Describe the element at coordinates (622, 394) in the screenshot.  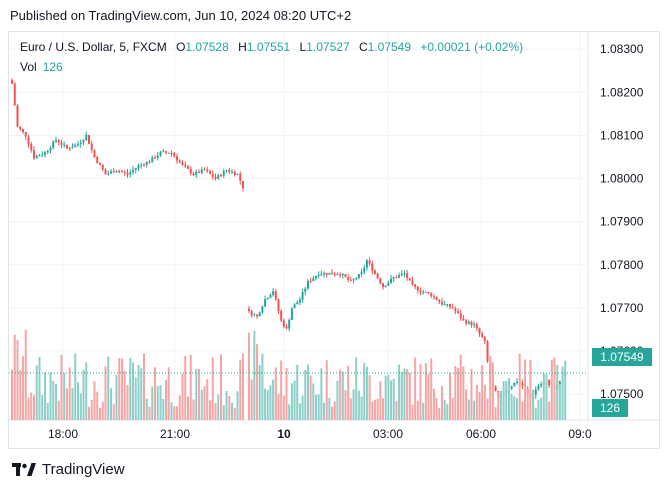
I see `price-tick-label: 1.07500` at that location.